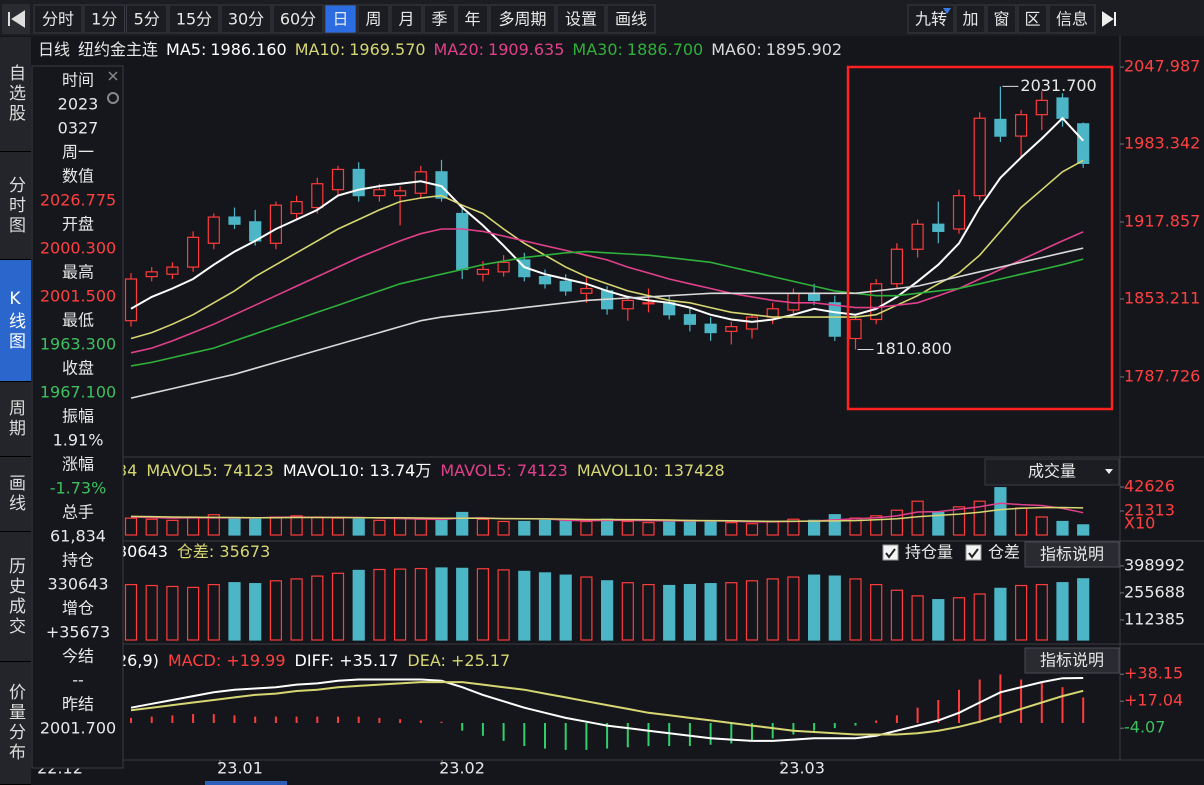 This screenshot has height=785, width=1204. I want to click on toolbar-button: 季, so click(439, 19).